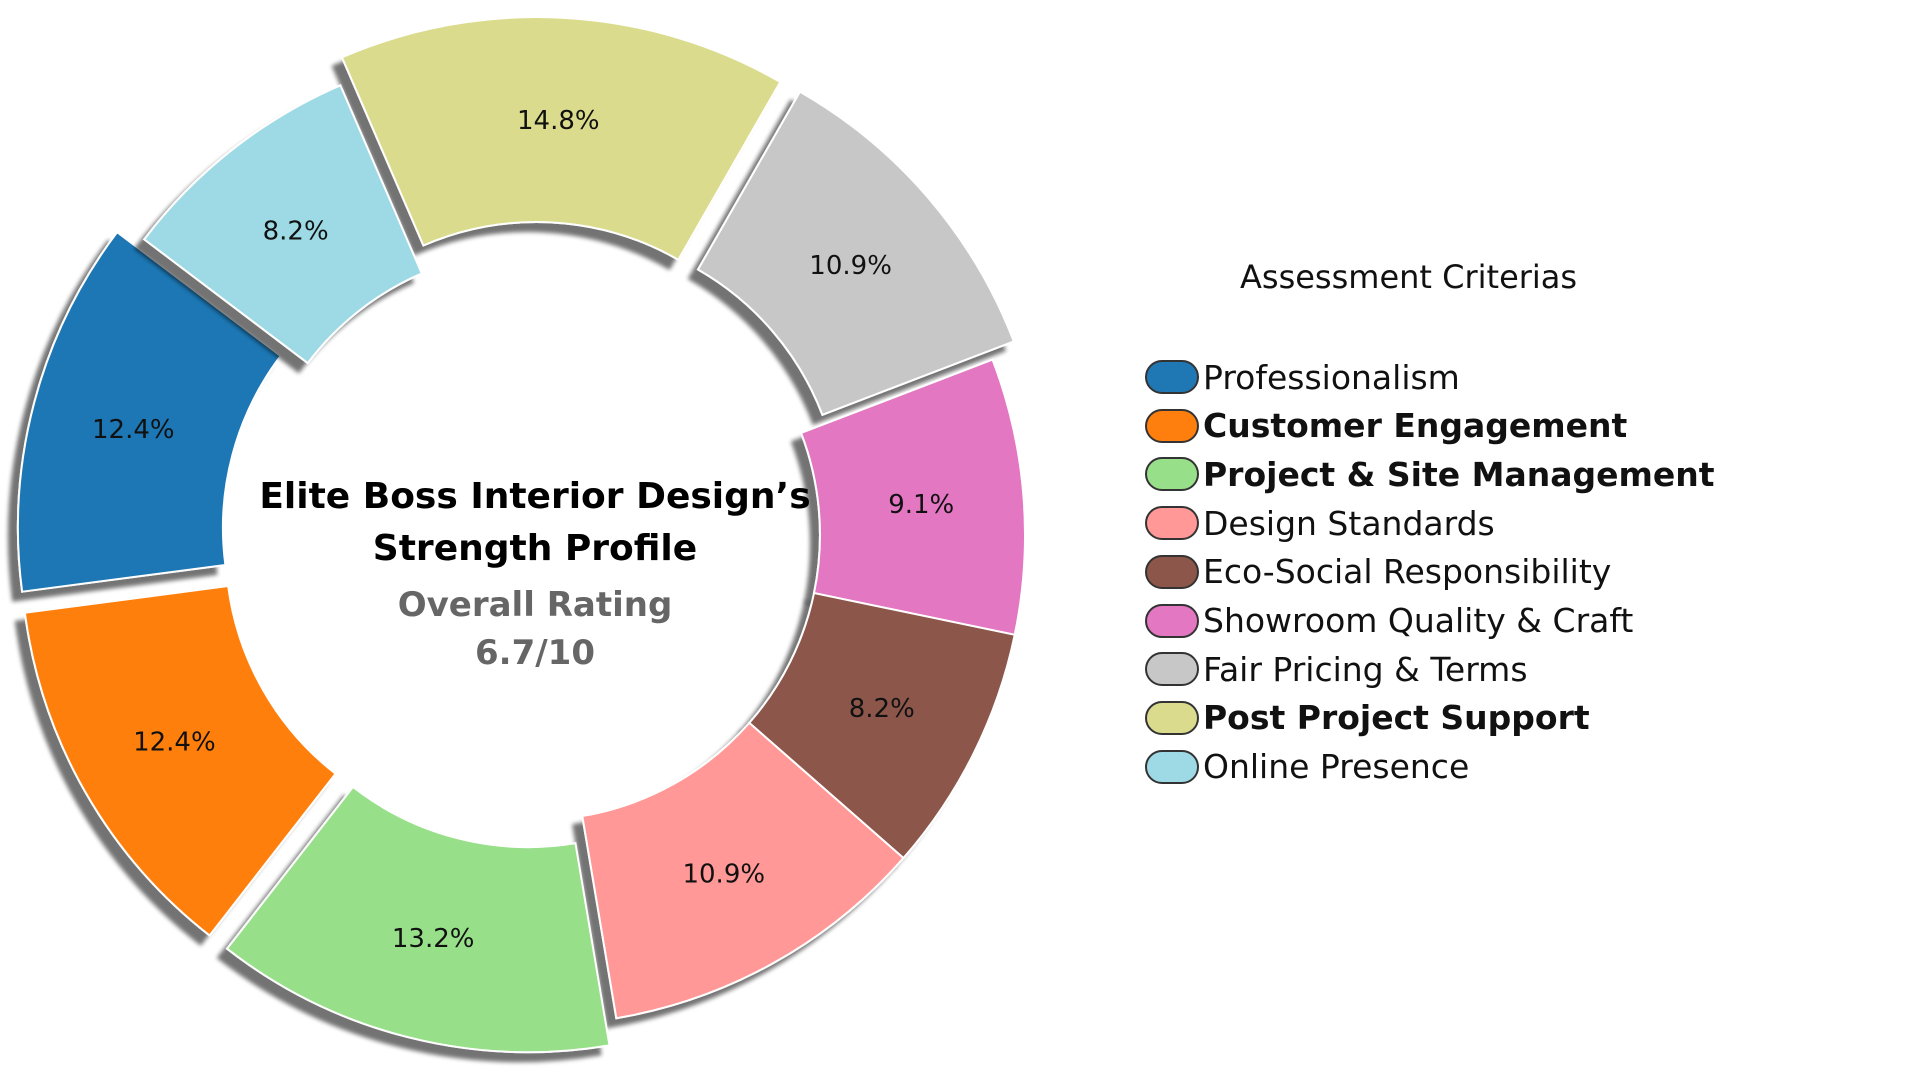 The width and height of the screenshot is (1920, 1080). I want to click on legend-label: Fair Pricing & Terms, so click(1365, 669).